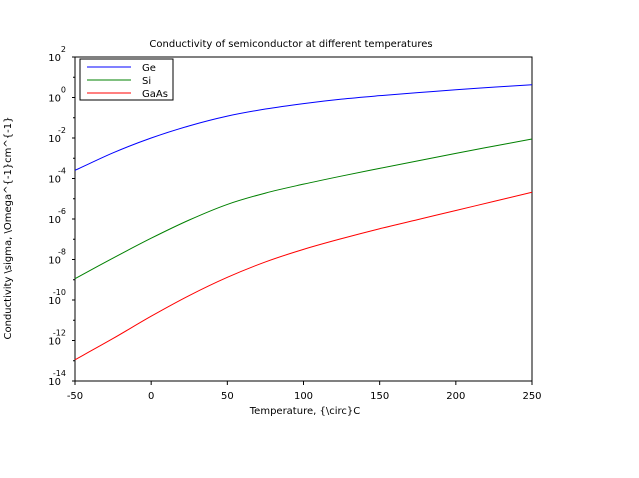 This screenshot has width=639, height=478. What do you see at coordinates (63, 49) in the screenshot?
I see `y-tick-exponent: 2` at bounding box center [63, 49].